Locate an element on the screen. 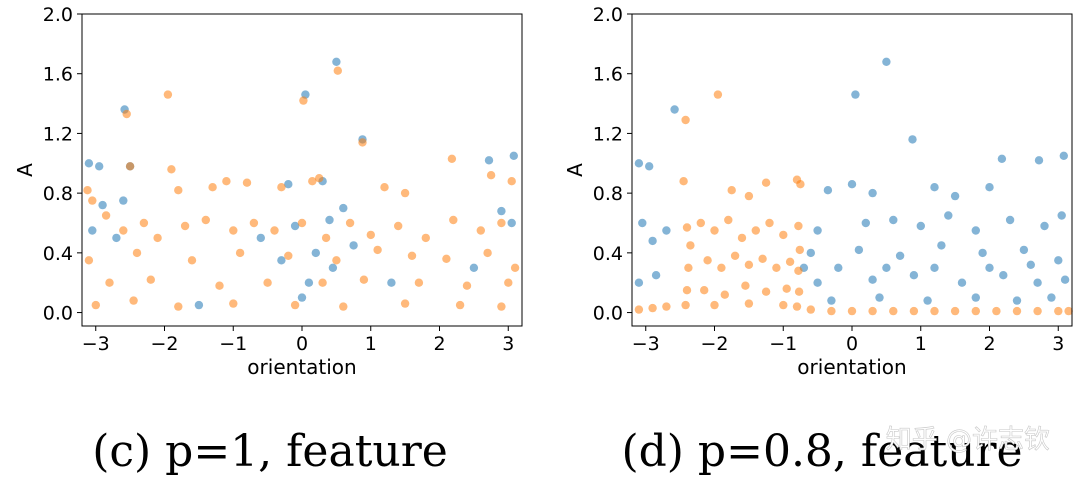 The height and width of the screenshot is (485, 1080). x-tick-label: 1 is located at coordinates (921, 344).